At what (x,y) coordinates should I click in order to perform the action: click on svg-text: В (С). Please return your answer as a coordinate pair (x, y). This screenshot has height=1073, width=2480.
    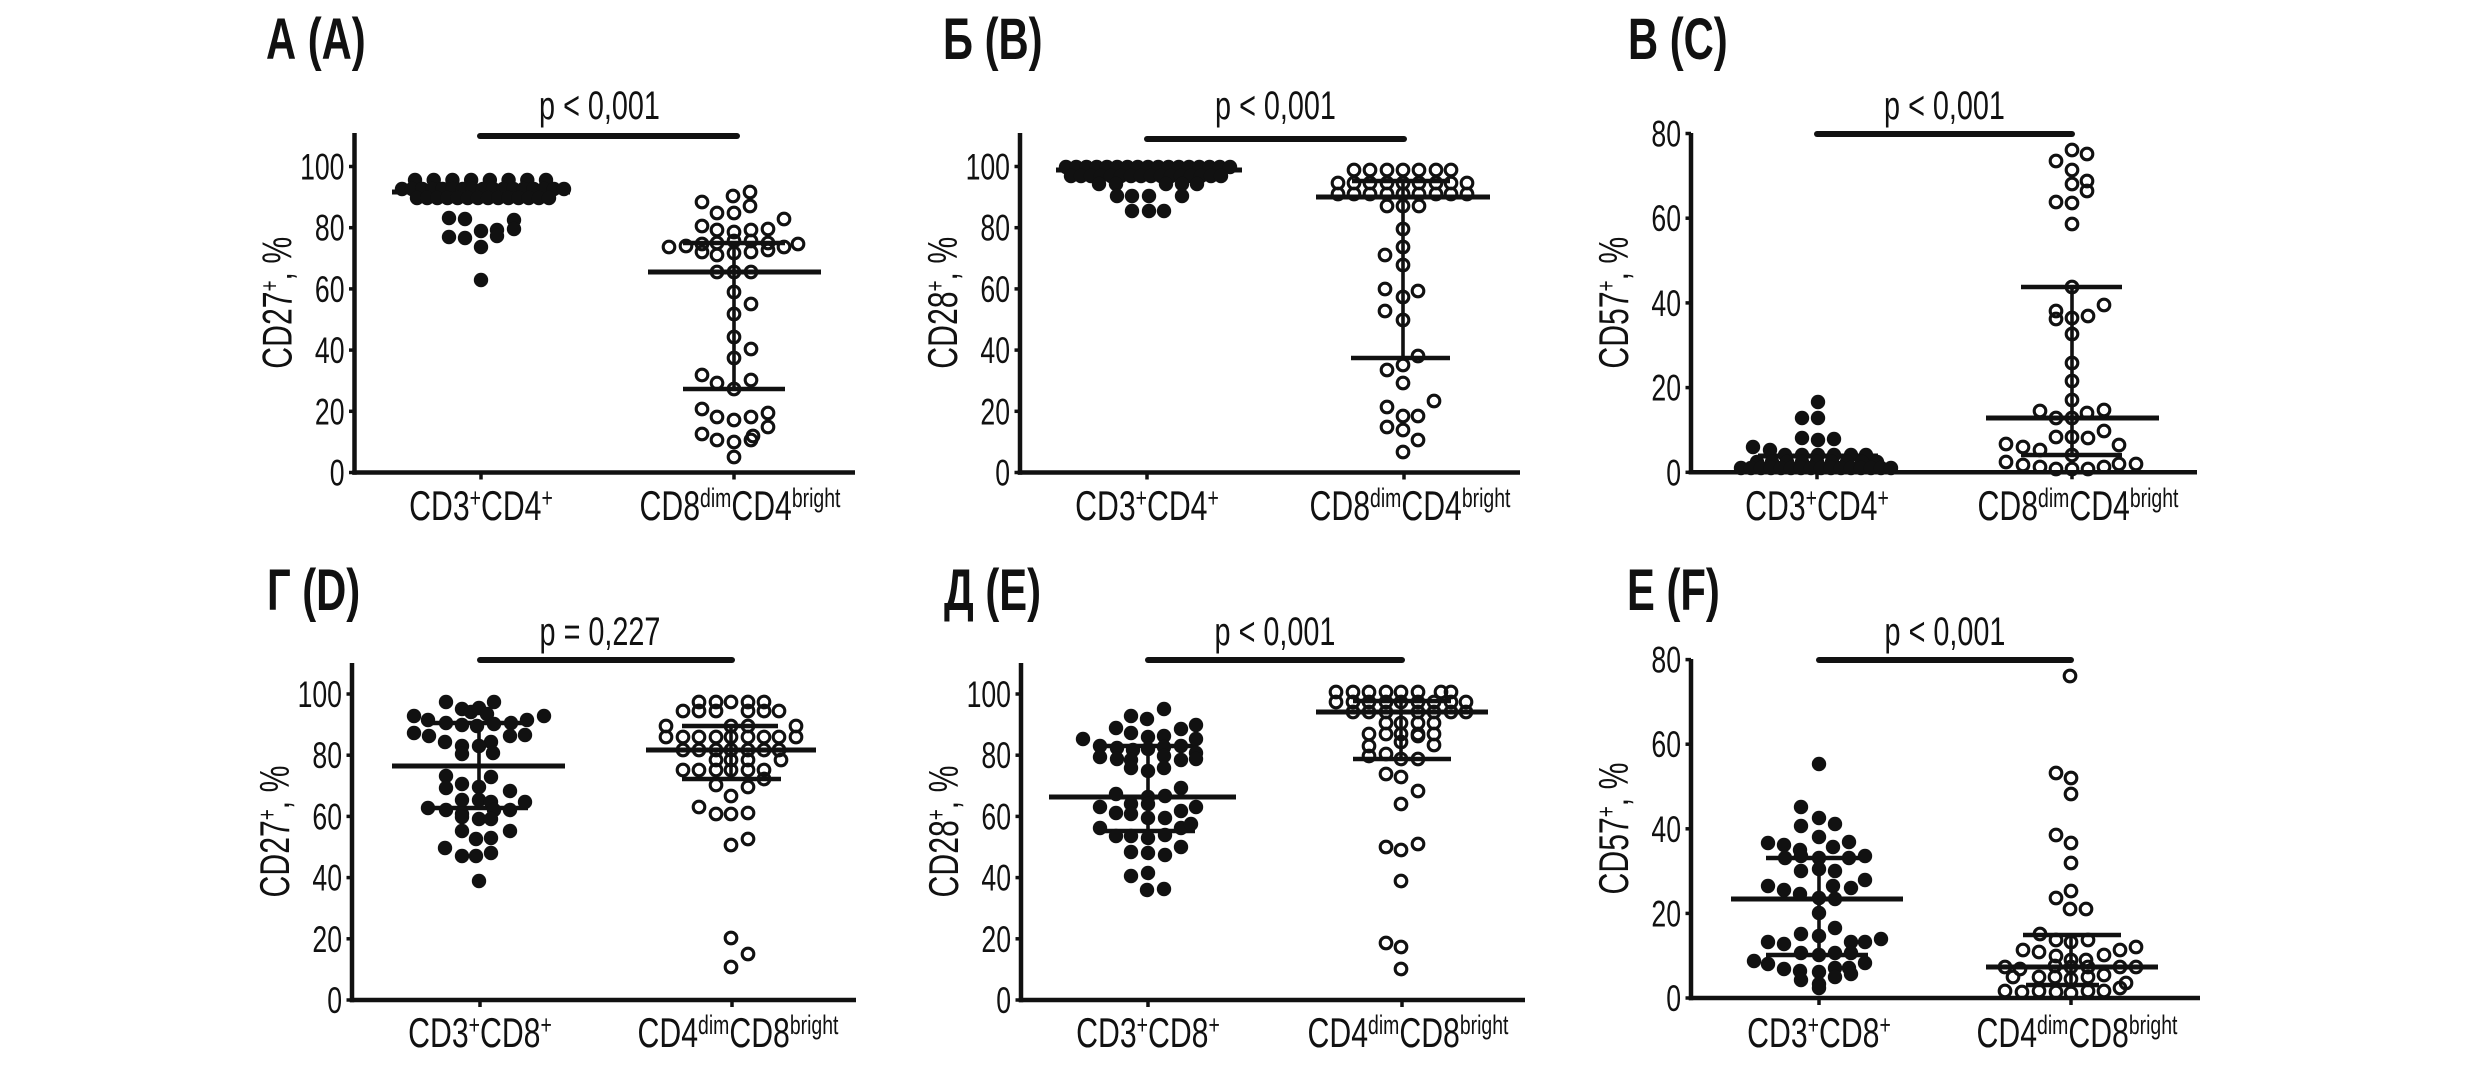
    Looking at the image, I should click on (1678, 38).